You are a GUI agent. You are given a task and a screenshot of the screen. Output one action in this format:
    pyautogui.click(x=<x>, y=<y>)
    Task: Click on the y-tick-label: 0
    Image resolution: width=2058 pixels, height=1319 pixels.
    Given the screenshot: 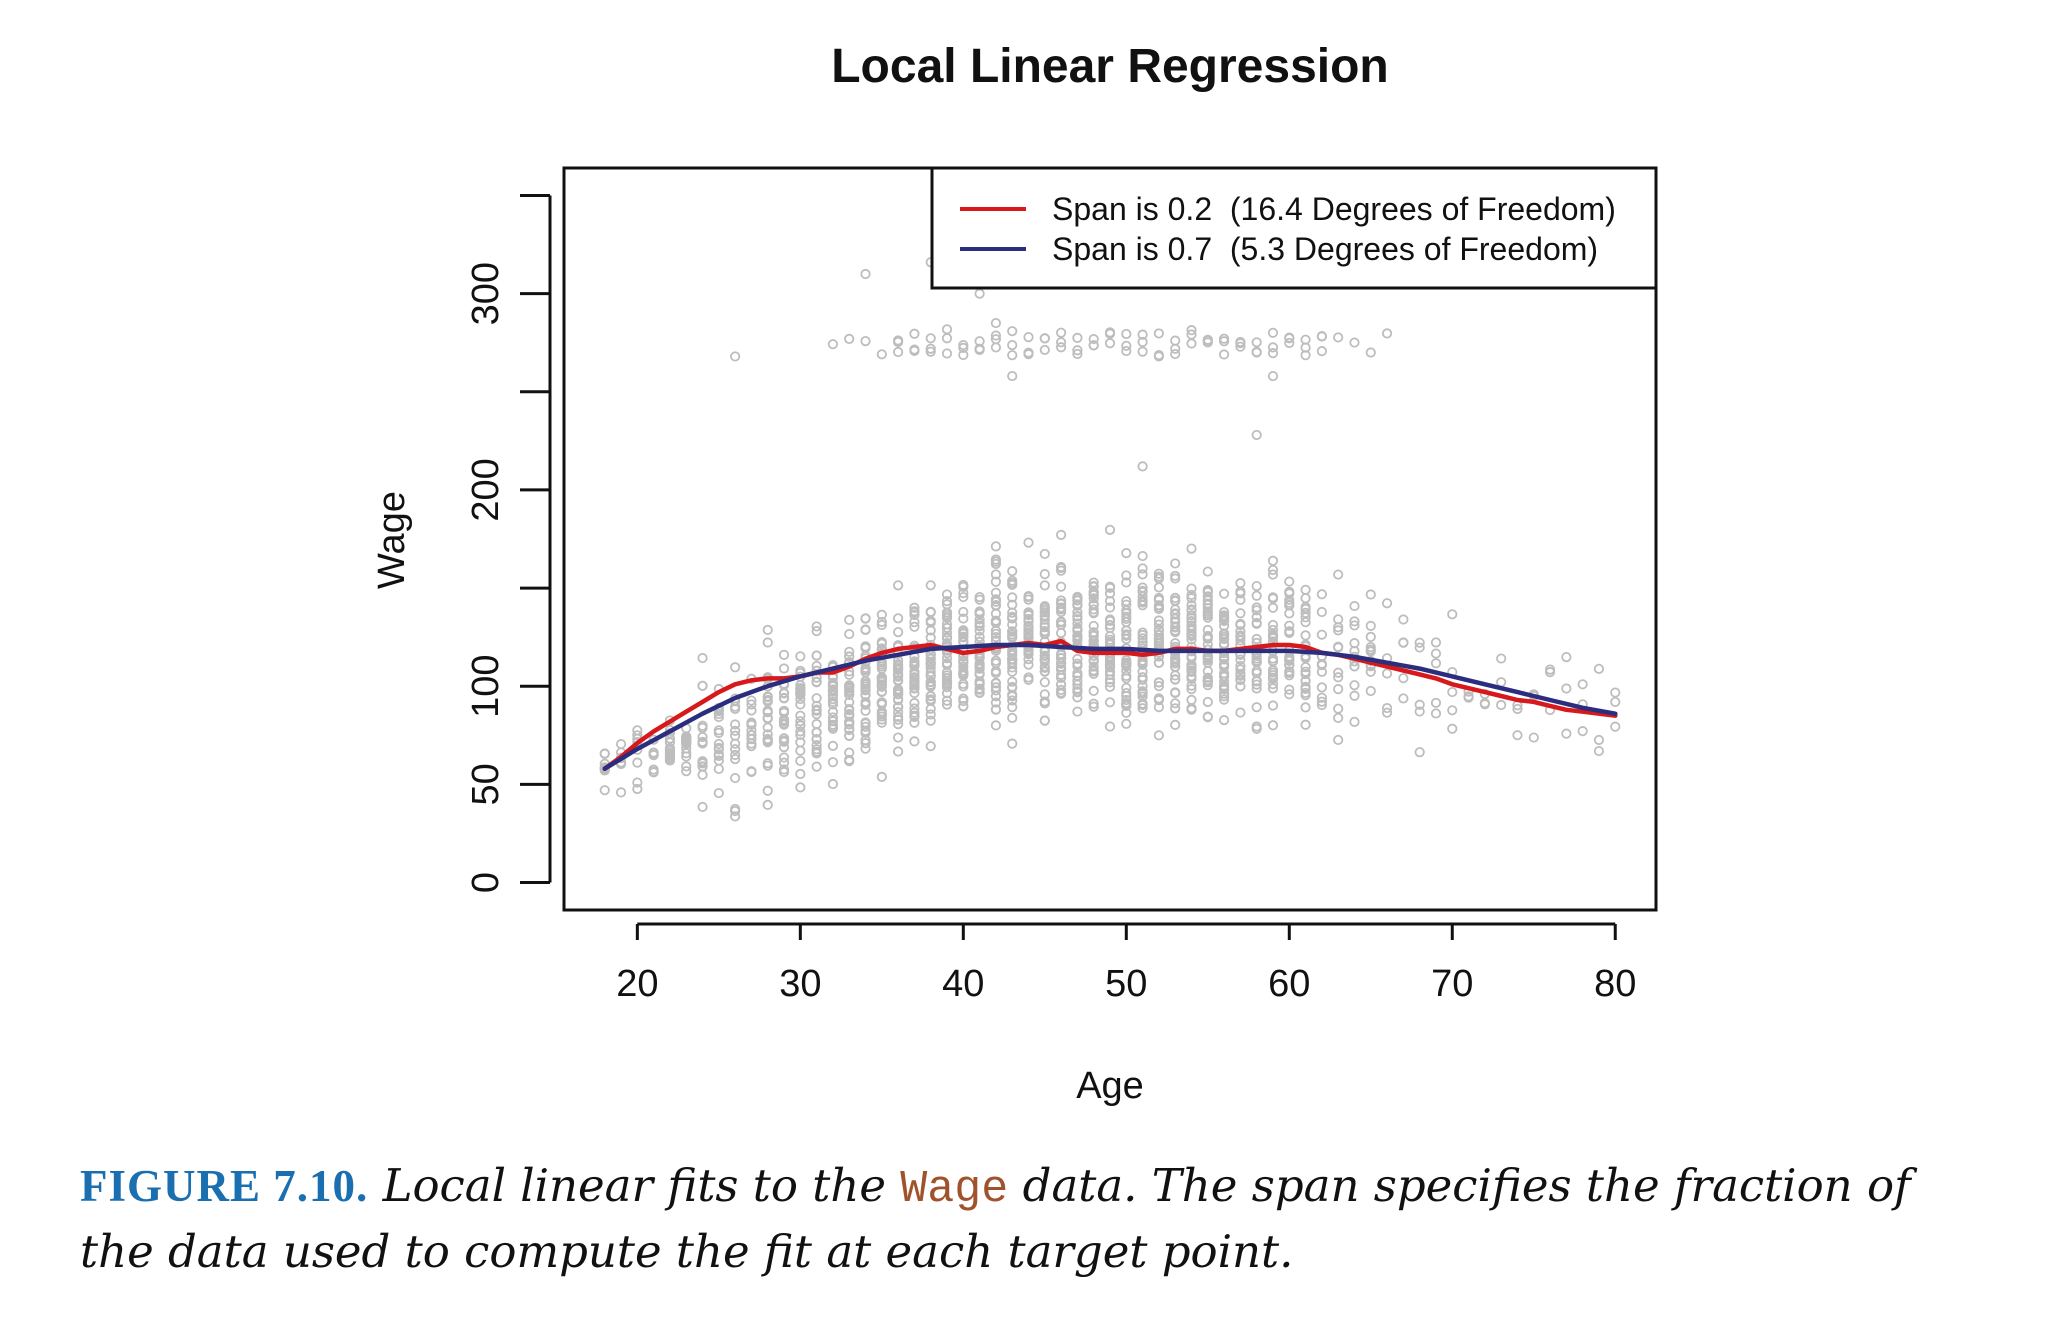 What is the action you would take?
    pyautogui.click(x=486, y=882)
    